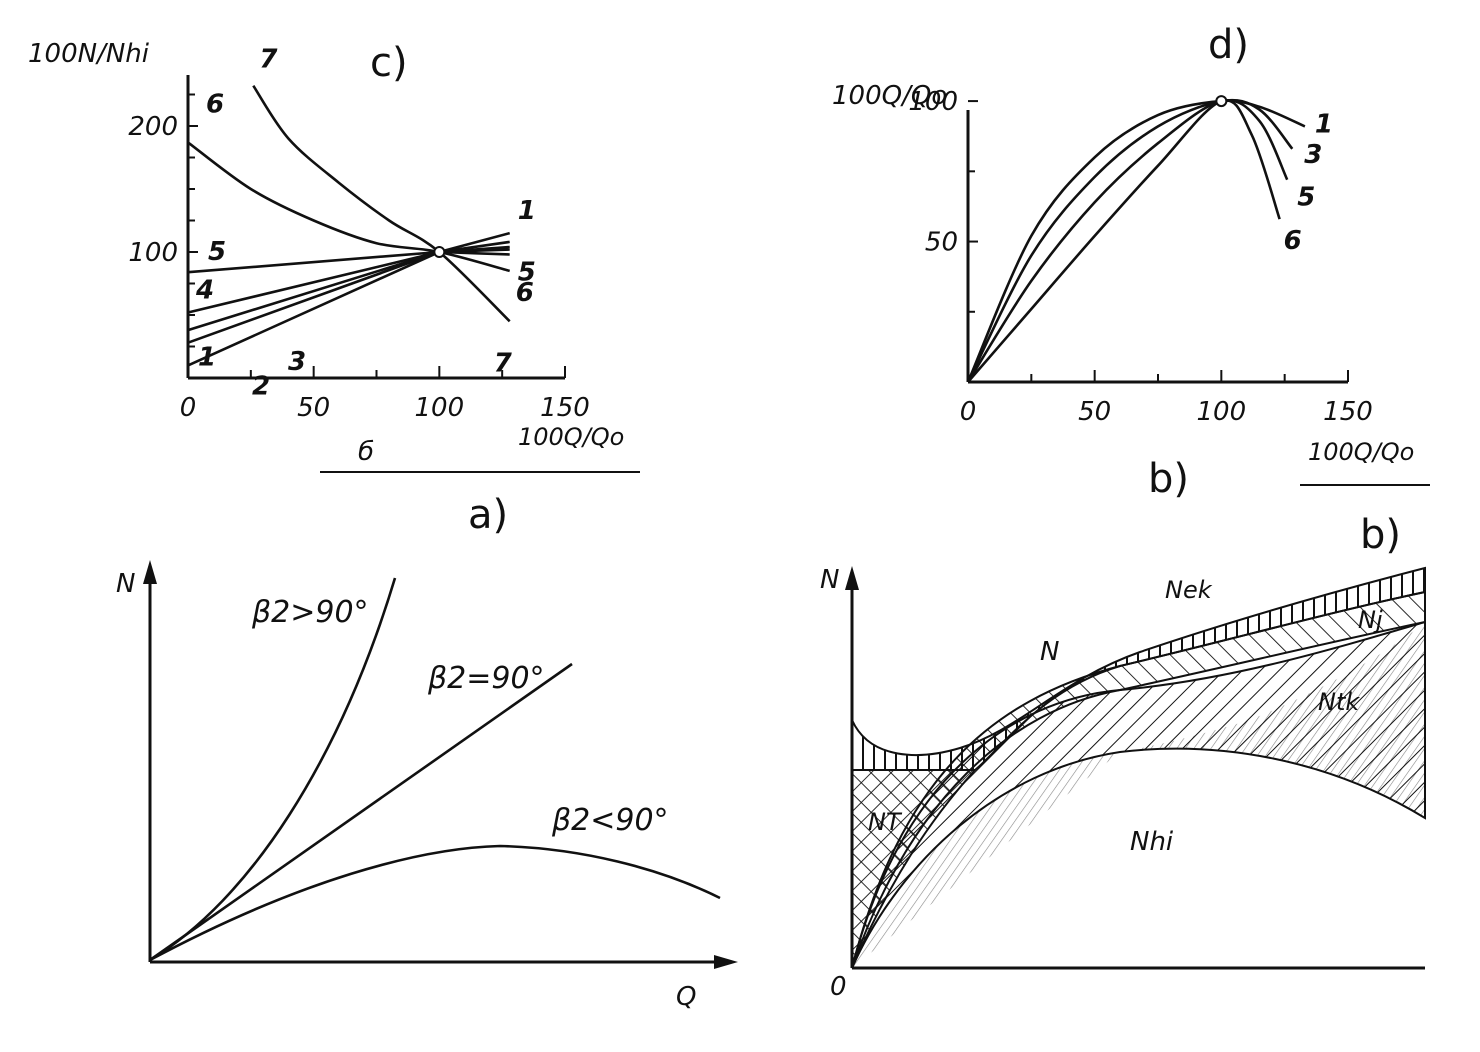 The height and width of the screenshot is (1052, 1480). I want to click on panel-b-origin-label: 0, so click(838, 987).